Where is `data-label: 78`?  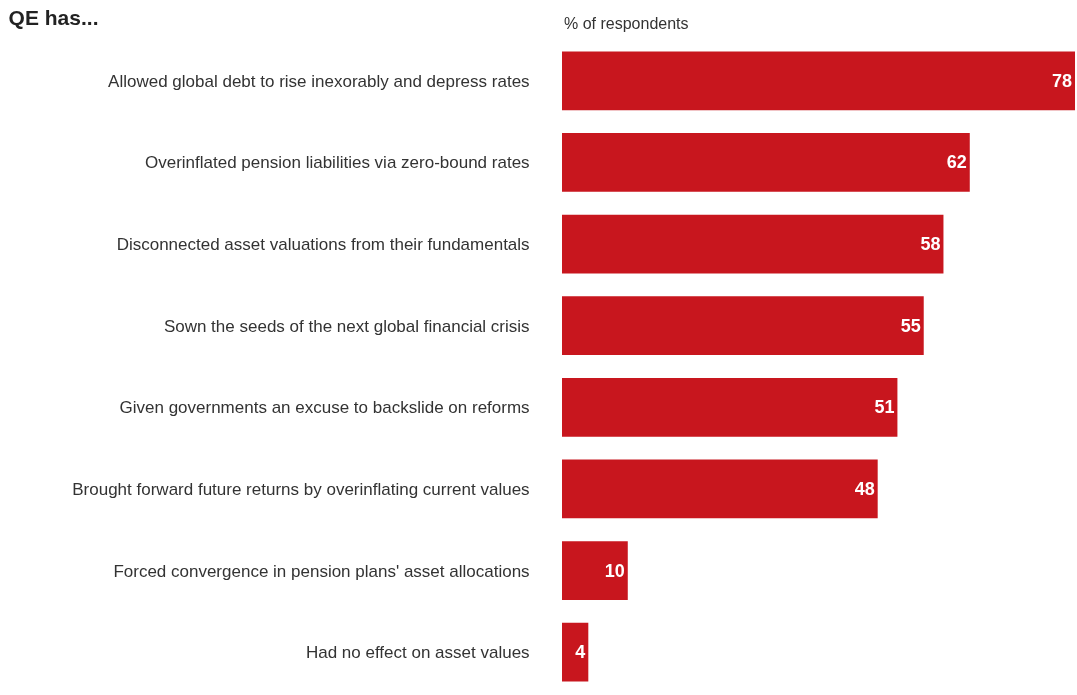 data-label: 78 is located at coordinates (1061, 80).